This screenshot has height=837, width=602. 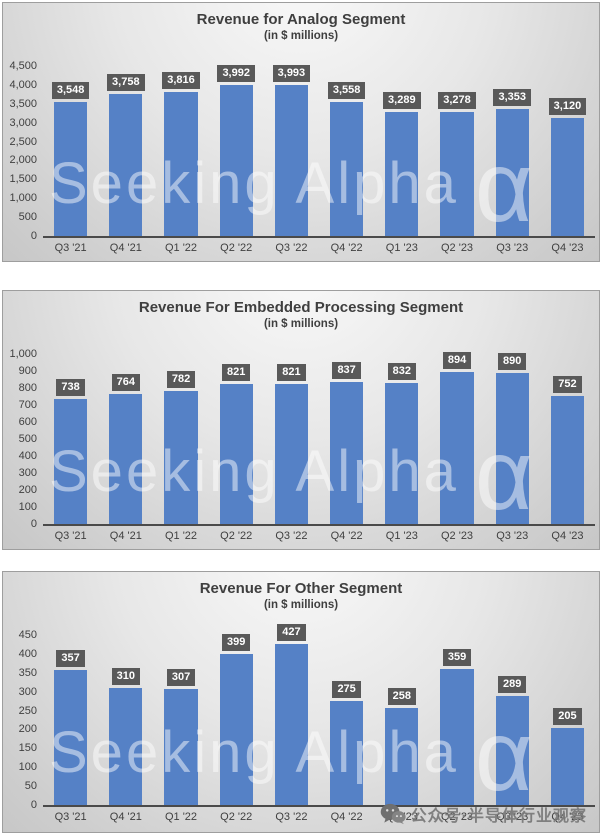 What do you see at coordinates (512, 684) in the screenshot?
I see `bar-value-label: 289` at bounding box center [512, 684].